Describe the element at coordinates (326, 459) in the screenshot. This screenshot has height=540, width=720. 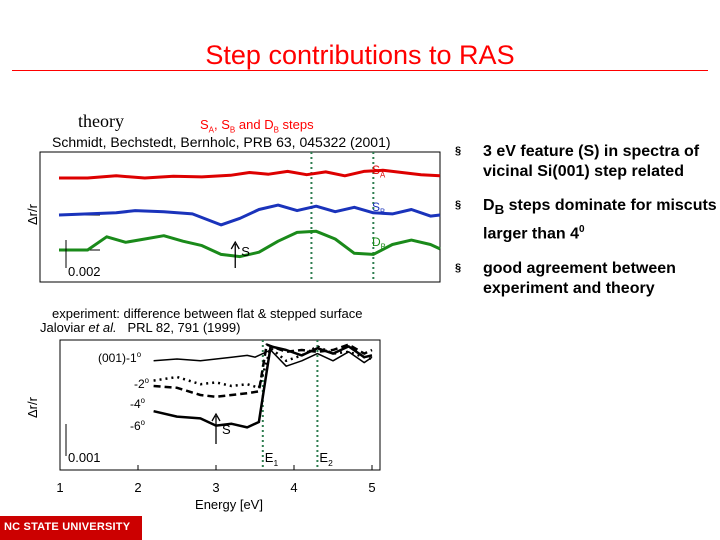
I see `experiment-e2-annotation: E2` at that location.